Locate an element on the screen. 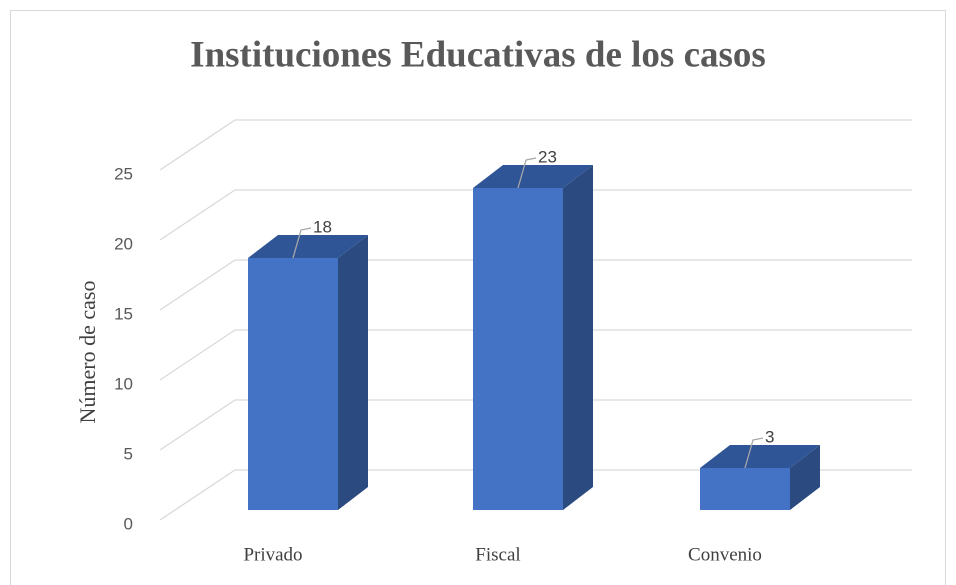 This screenshot has width=956, height=585. y-axis-label: Número de caso is located at coordinates (87, 352).